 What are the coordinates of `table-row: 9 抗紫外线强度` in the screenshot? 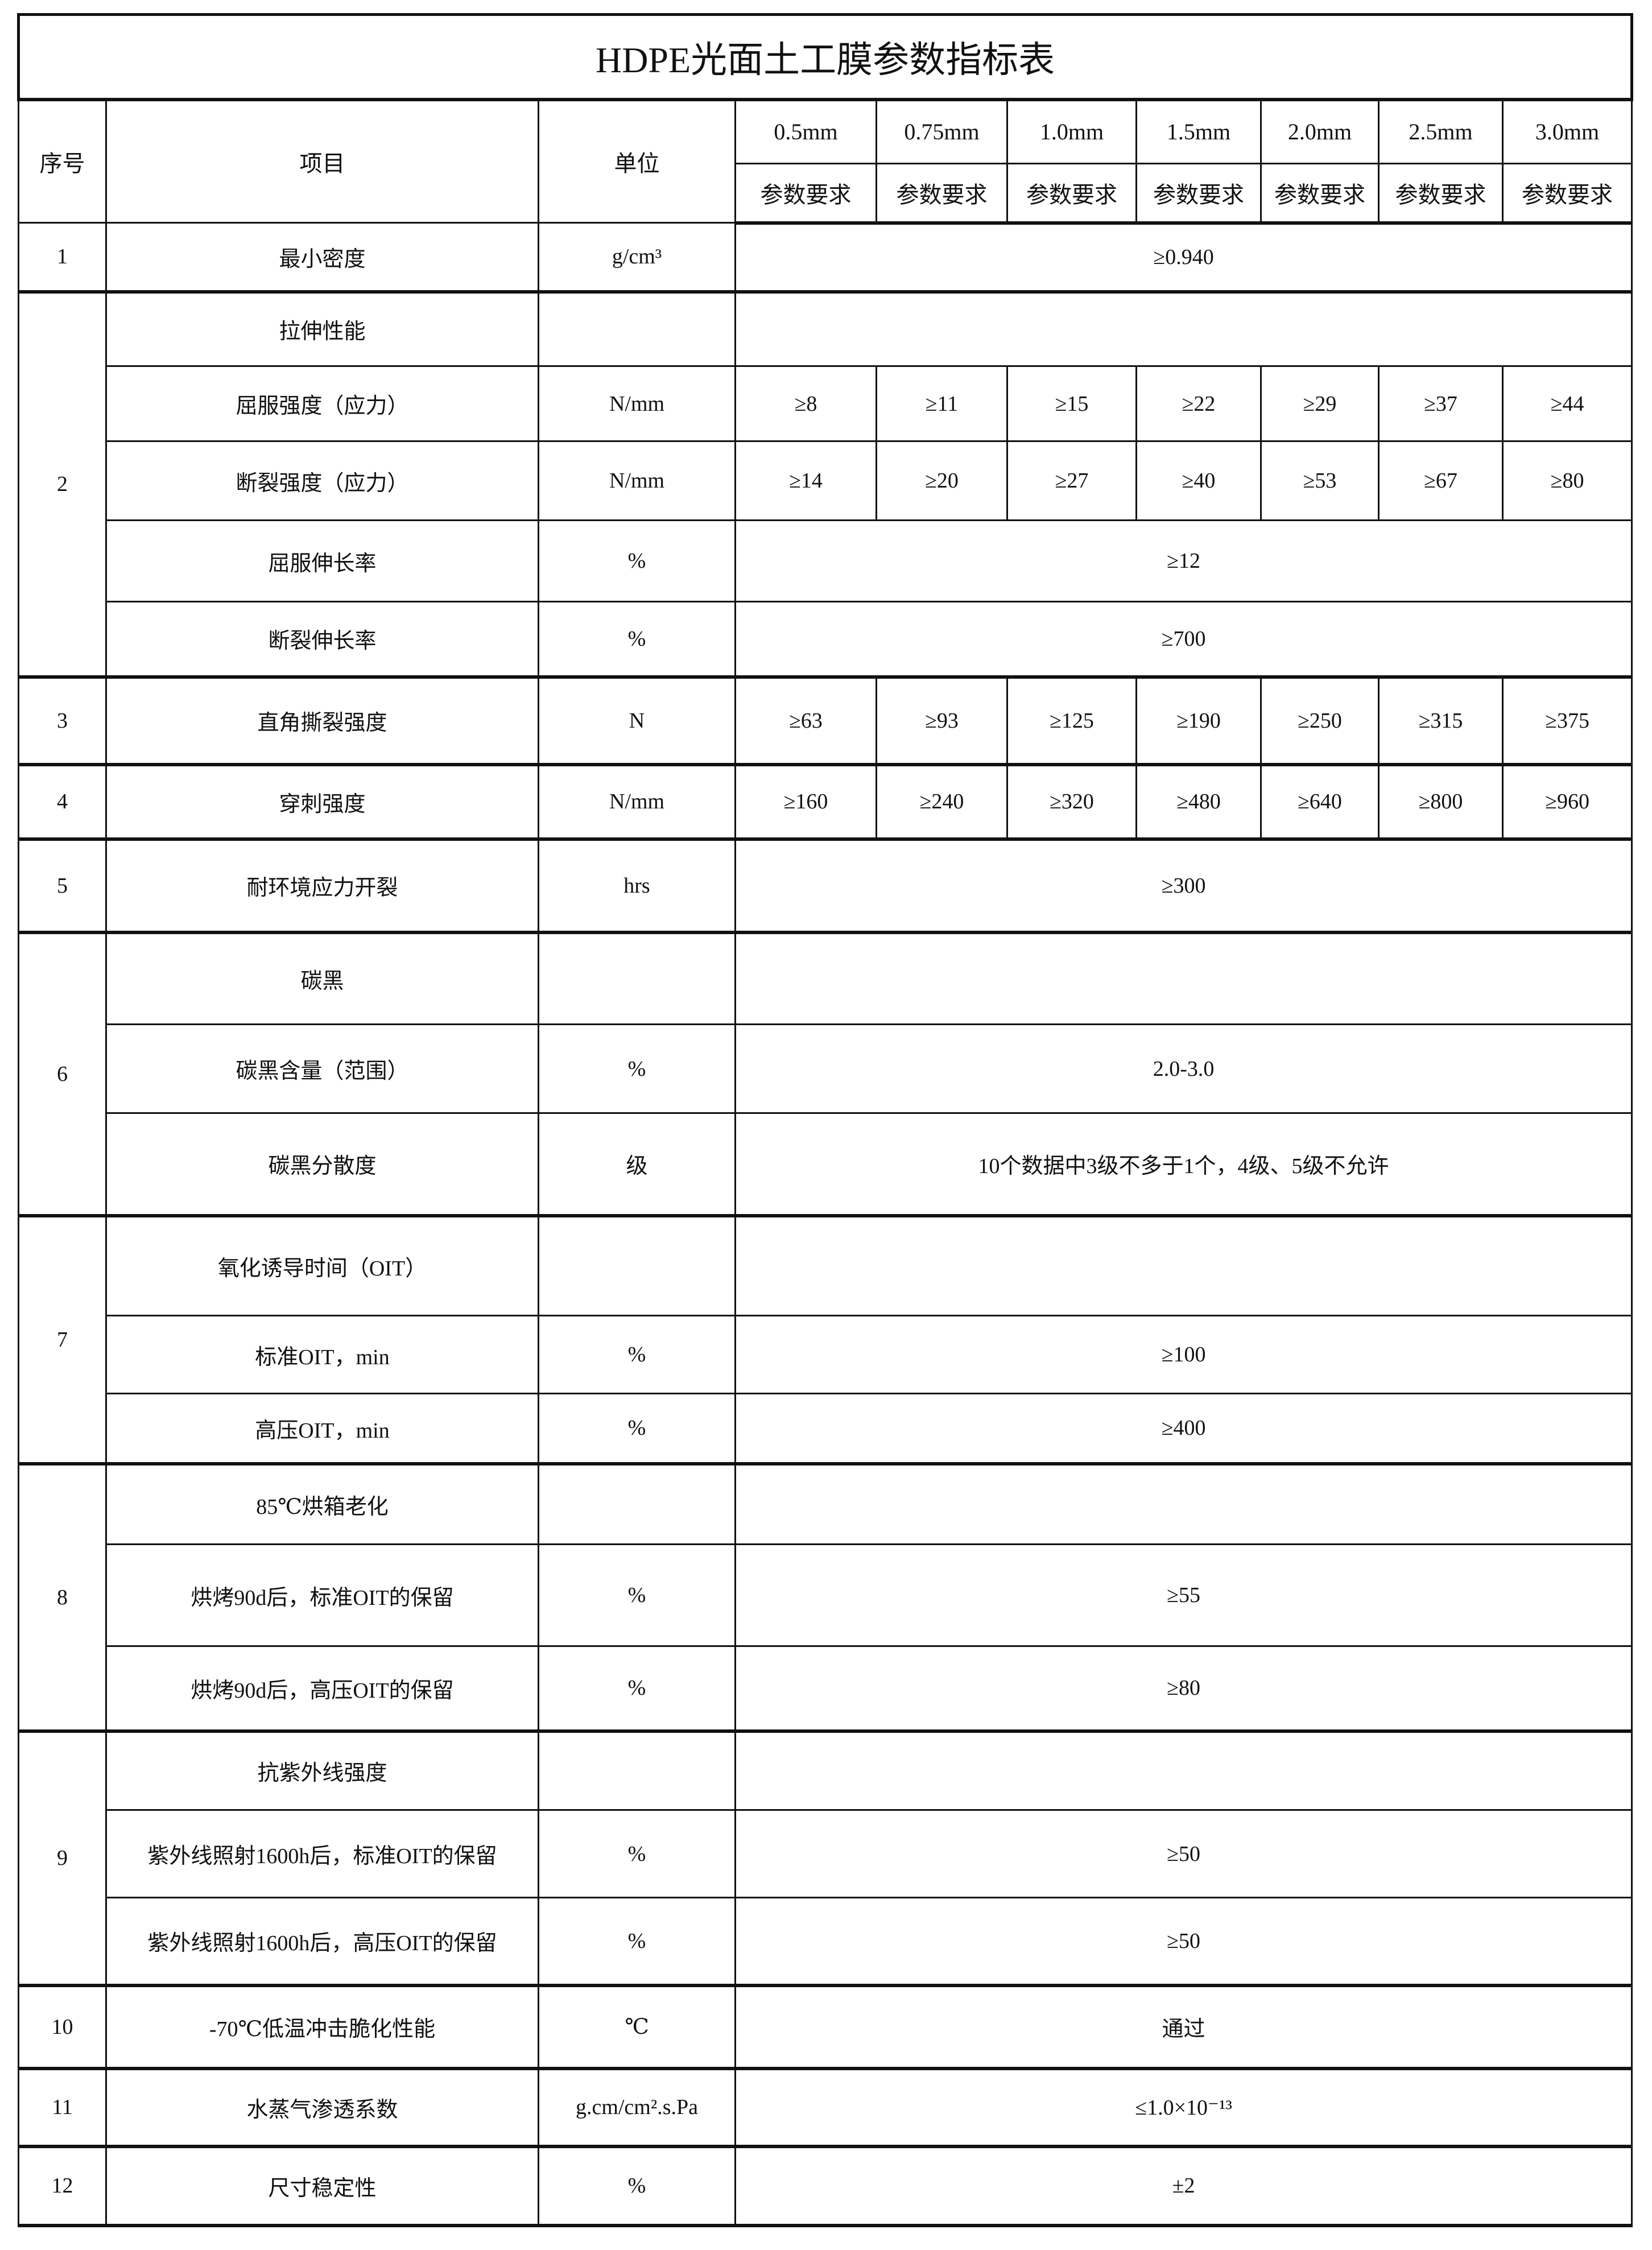 It's located at (825, 1859).